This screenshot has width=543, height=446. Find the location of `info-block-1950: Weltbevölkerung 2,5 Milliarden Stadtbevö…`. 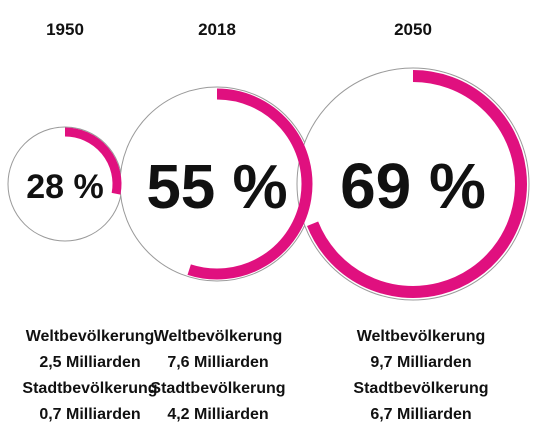

info-block-1950: Weltbevölkerung 2,5 Milliarden Stadtbevö… is located at coordinates (90, 376).